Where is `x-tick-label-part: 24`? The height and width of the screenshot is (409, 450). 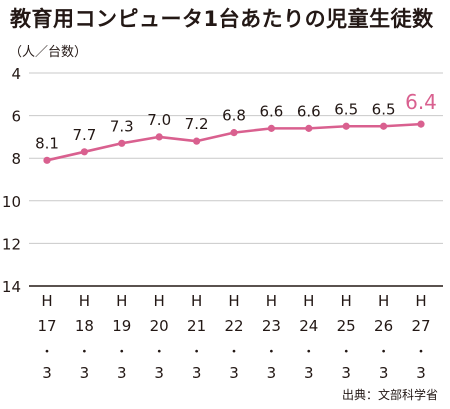 x-tick-label-part: 24 is located at coordinates (308, 326).